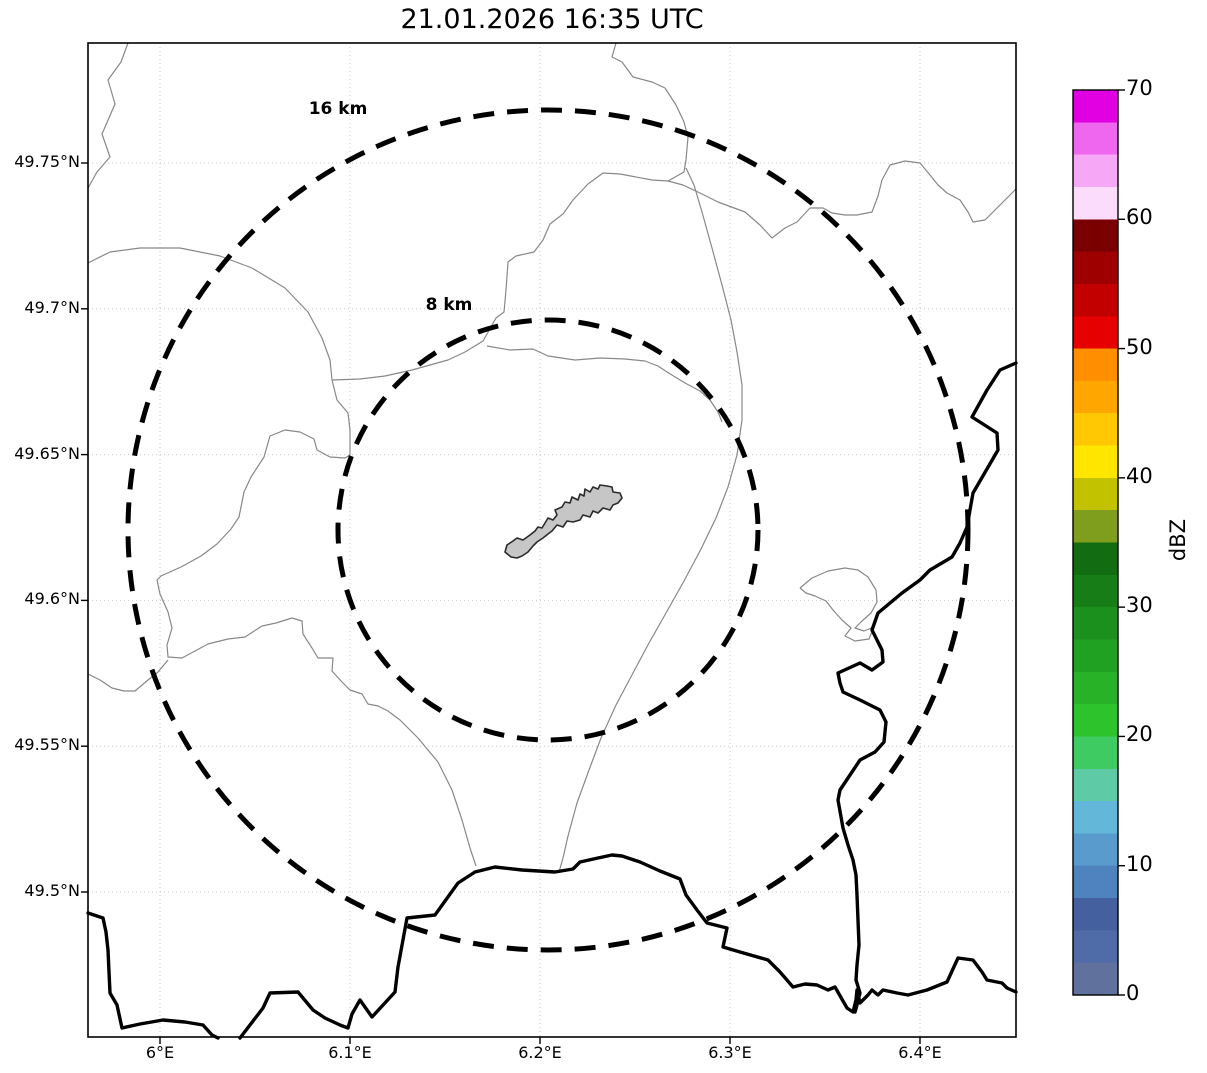  What do you see at coordinates (1139, 734) in the screenshot?
I see `colorbar-tick-label: 20` at bounding box center [1139, 734].